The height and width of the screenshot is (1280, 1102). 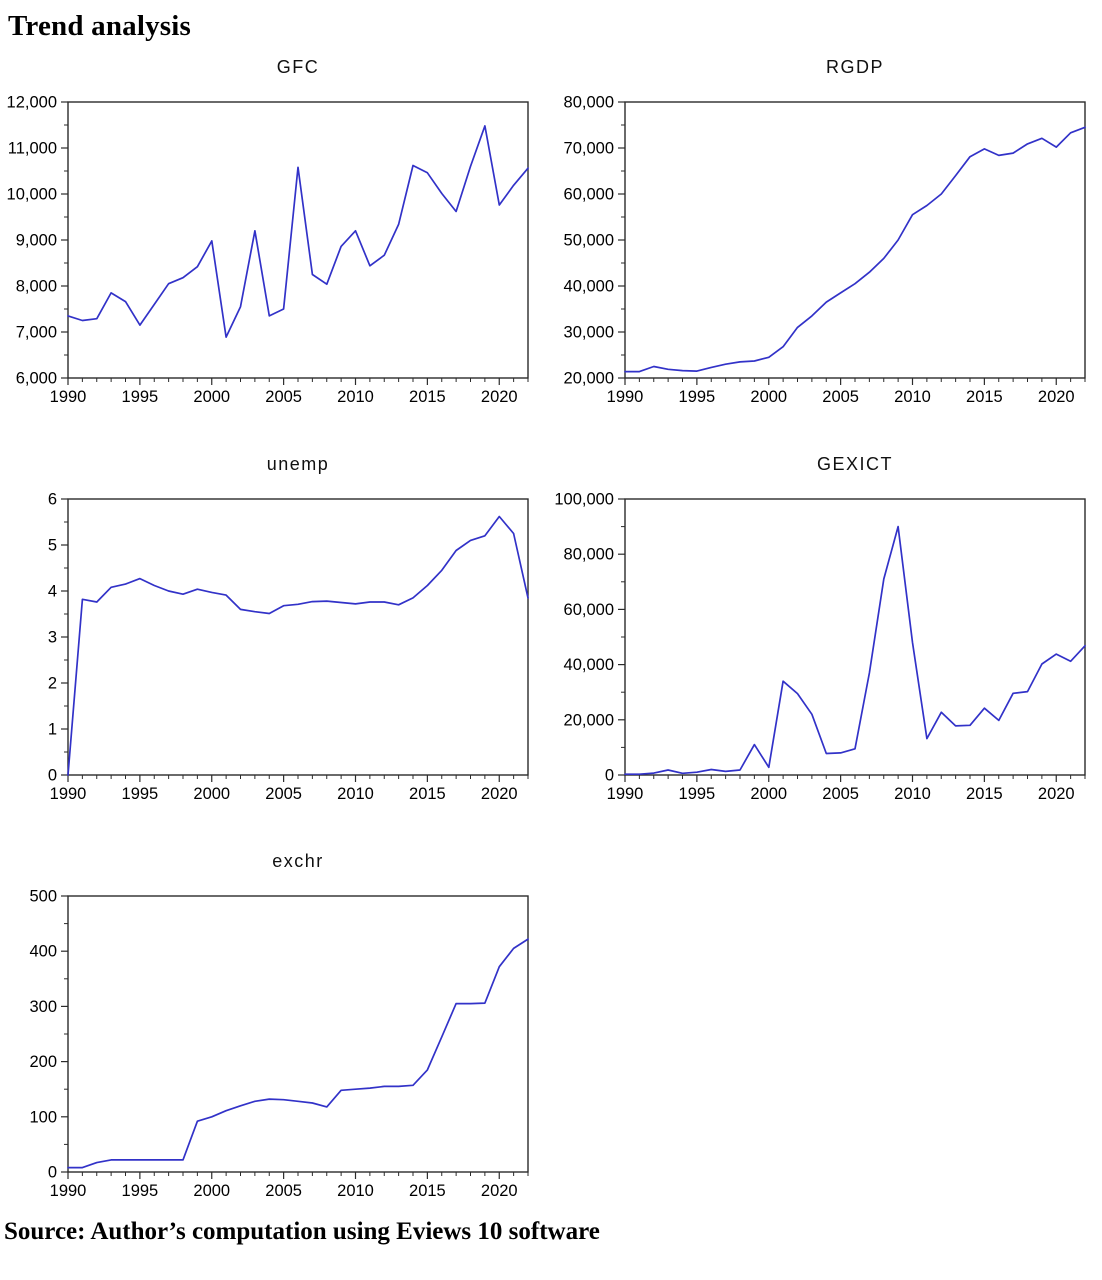 I want to click on svg-text: 200, so click(x=43, y=1062).